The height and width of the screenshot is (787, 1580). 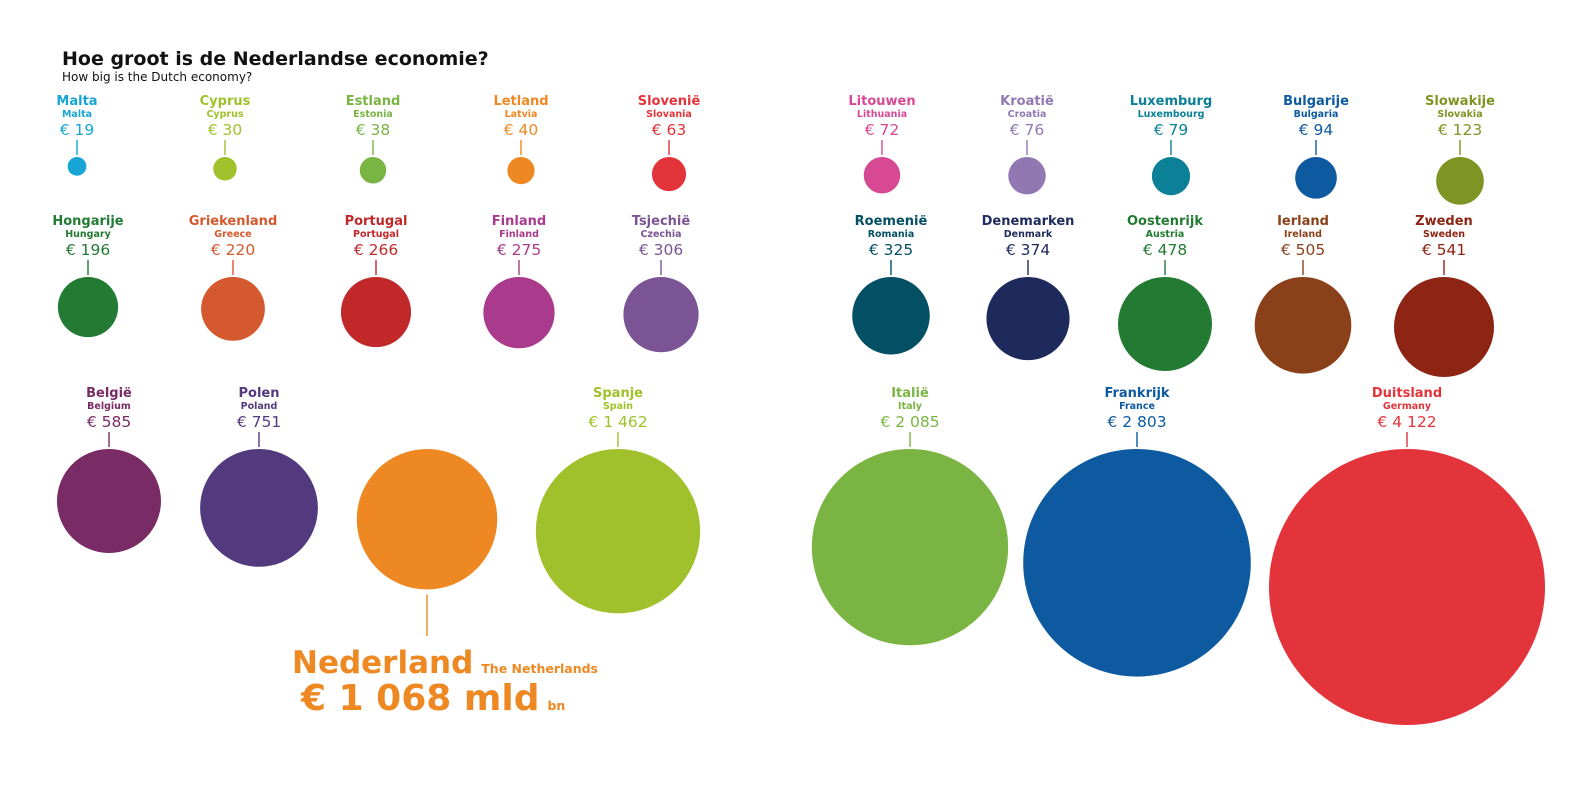 What do you see at coordinates (87, 221) in the screenshot?
I see `country-name-hungary: Hongarije` at bounding box center [87, 221].